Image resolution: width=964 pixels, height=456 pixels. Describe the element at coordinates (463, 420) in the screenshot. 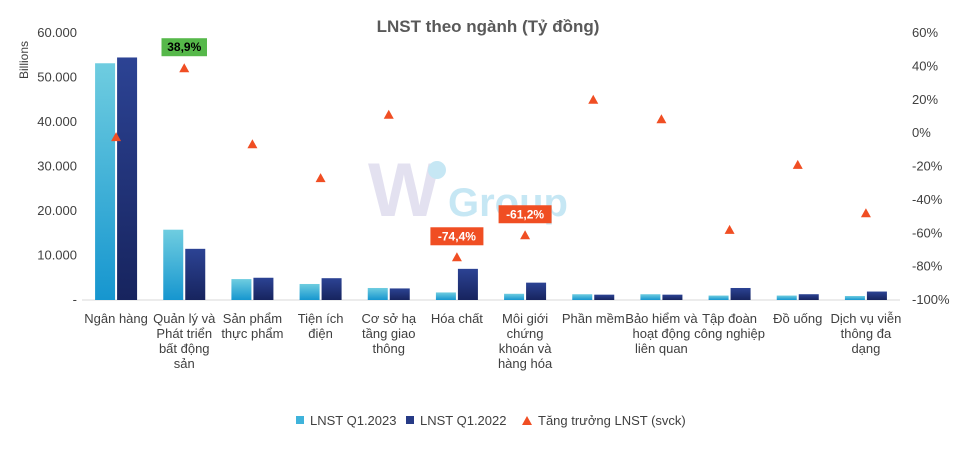

I see `legend-label-q1-2022: LNST Q1.2022` at that location.